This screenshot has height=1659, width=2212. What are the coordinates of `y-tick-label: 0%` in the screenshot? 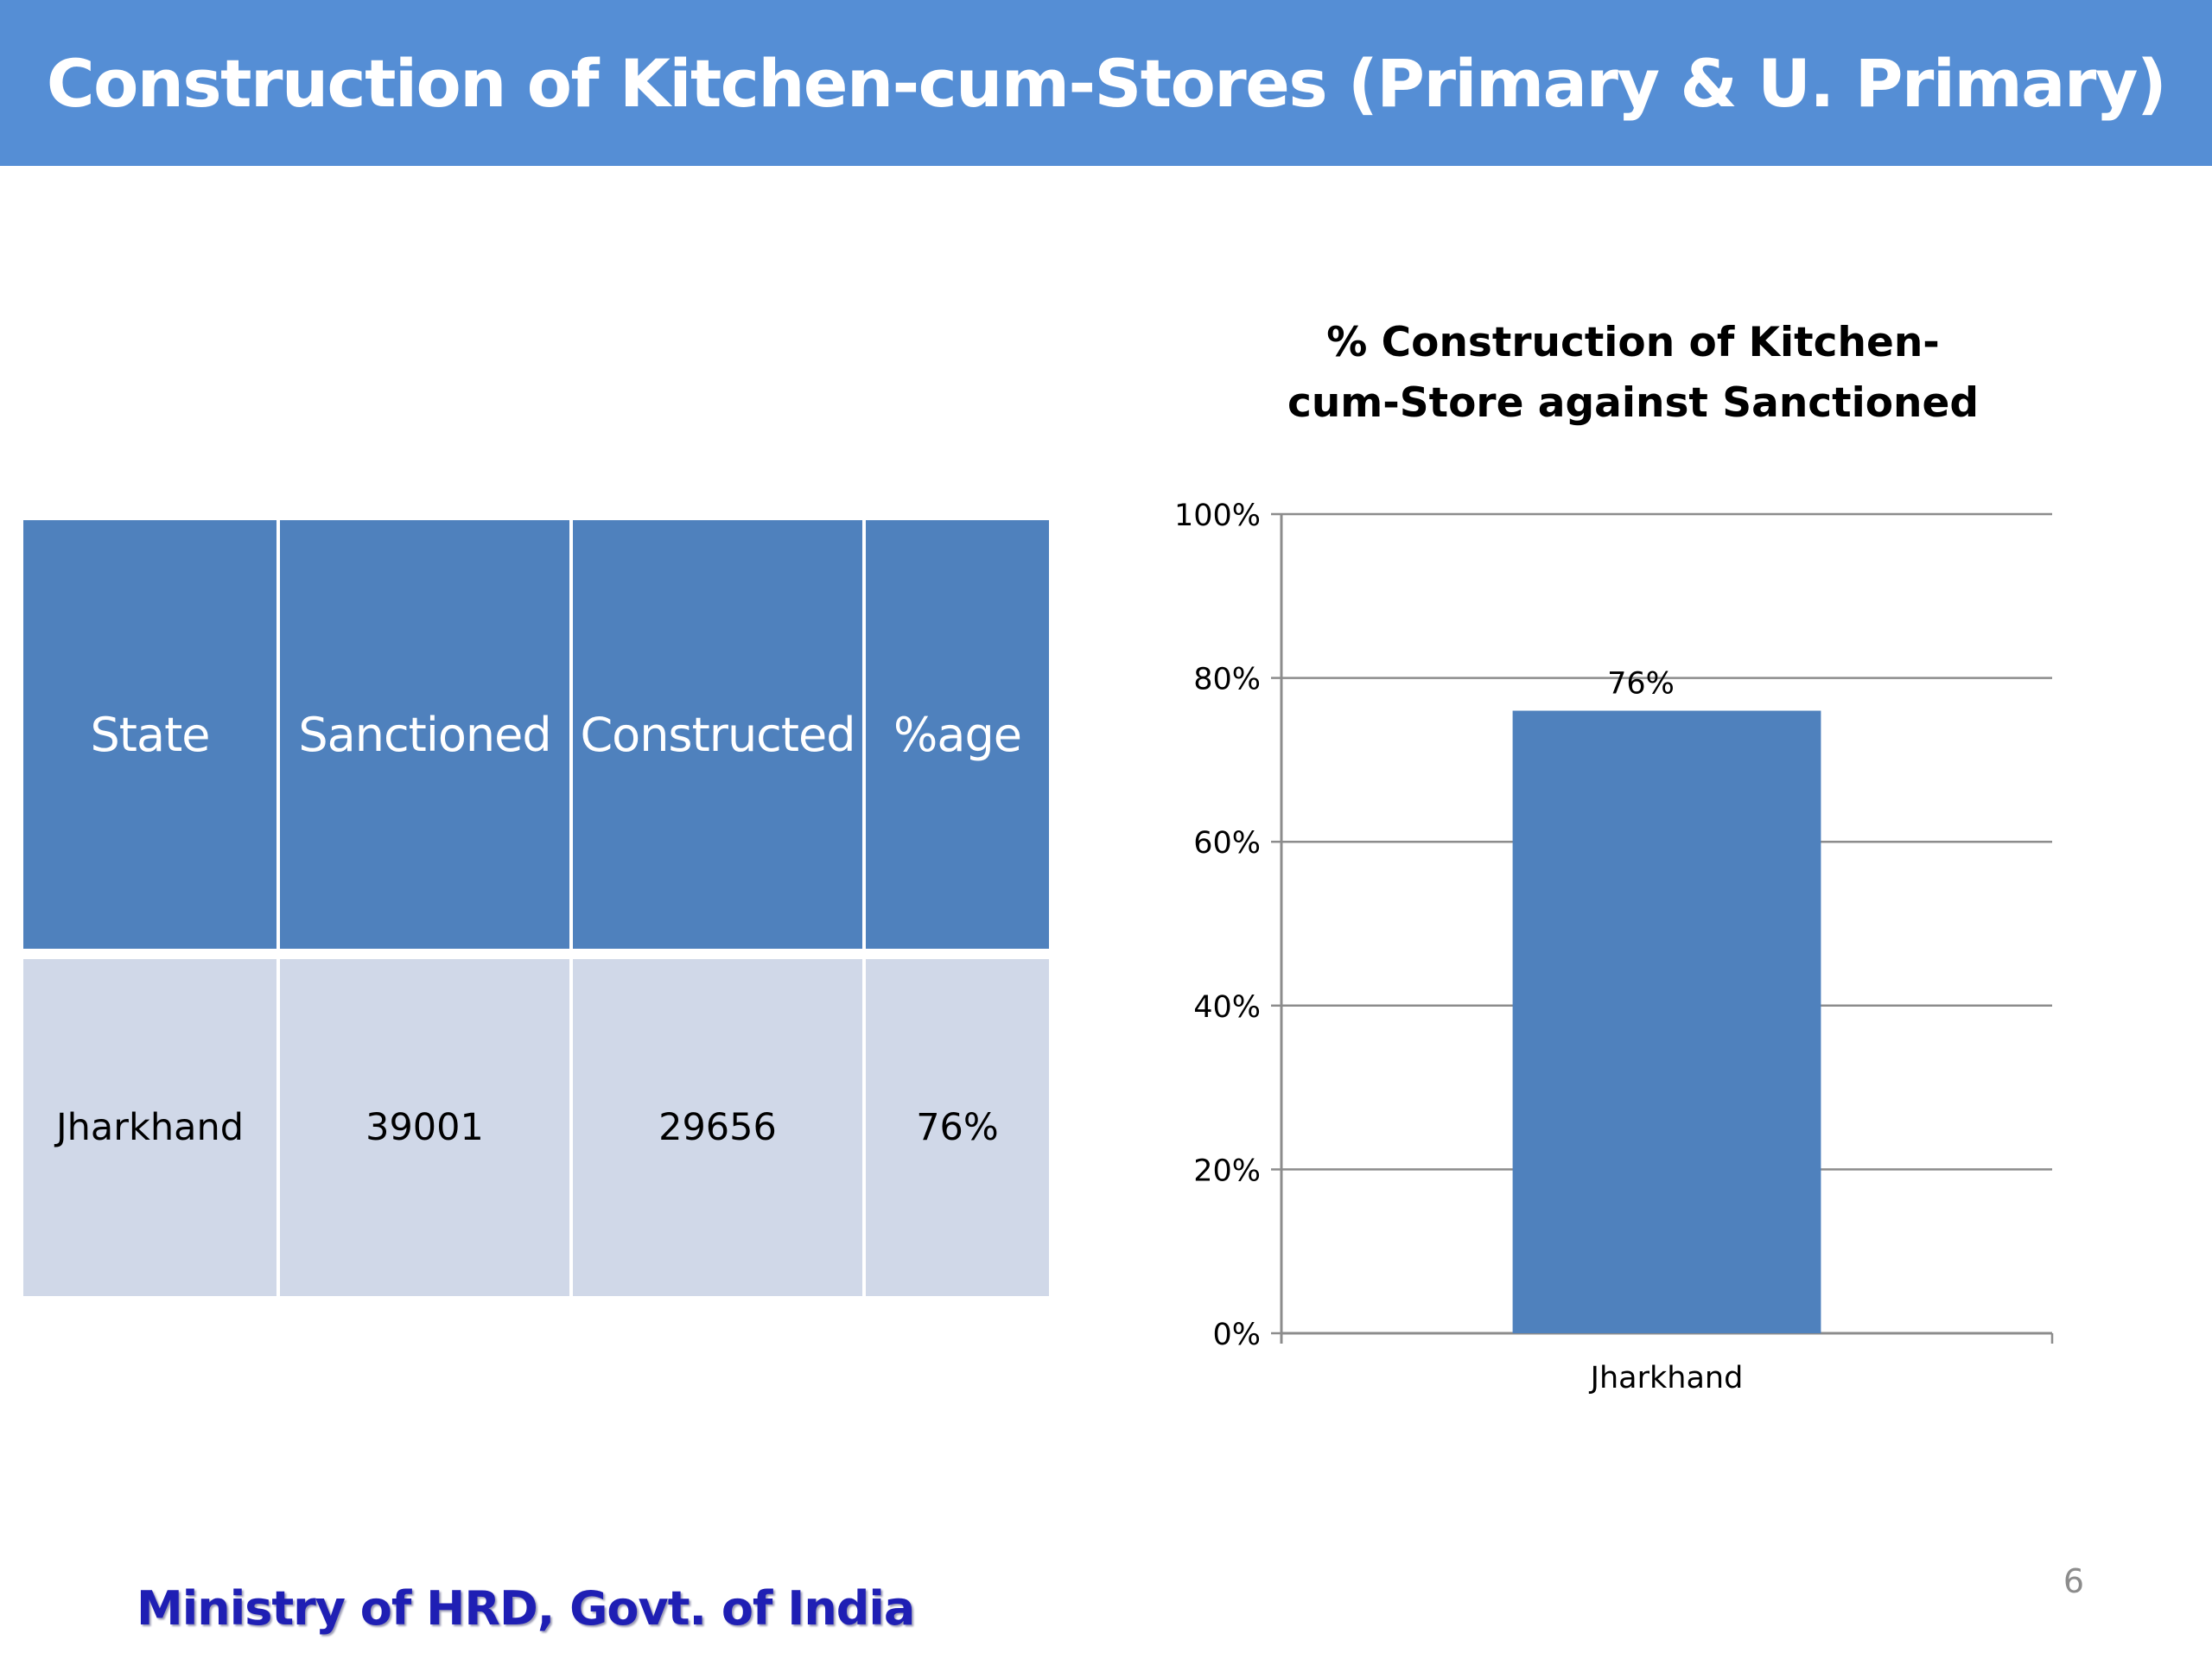 It's located at (1236, 1335).